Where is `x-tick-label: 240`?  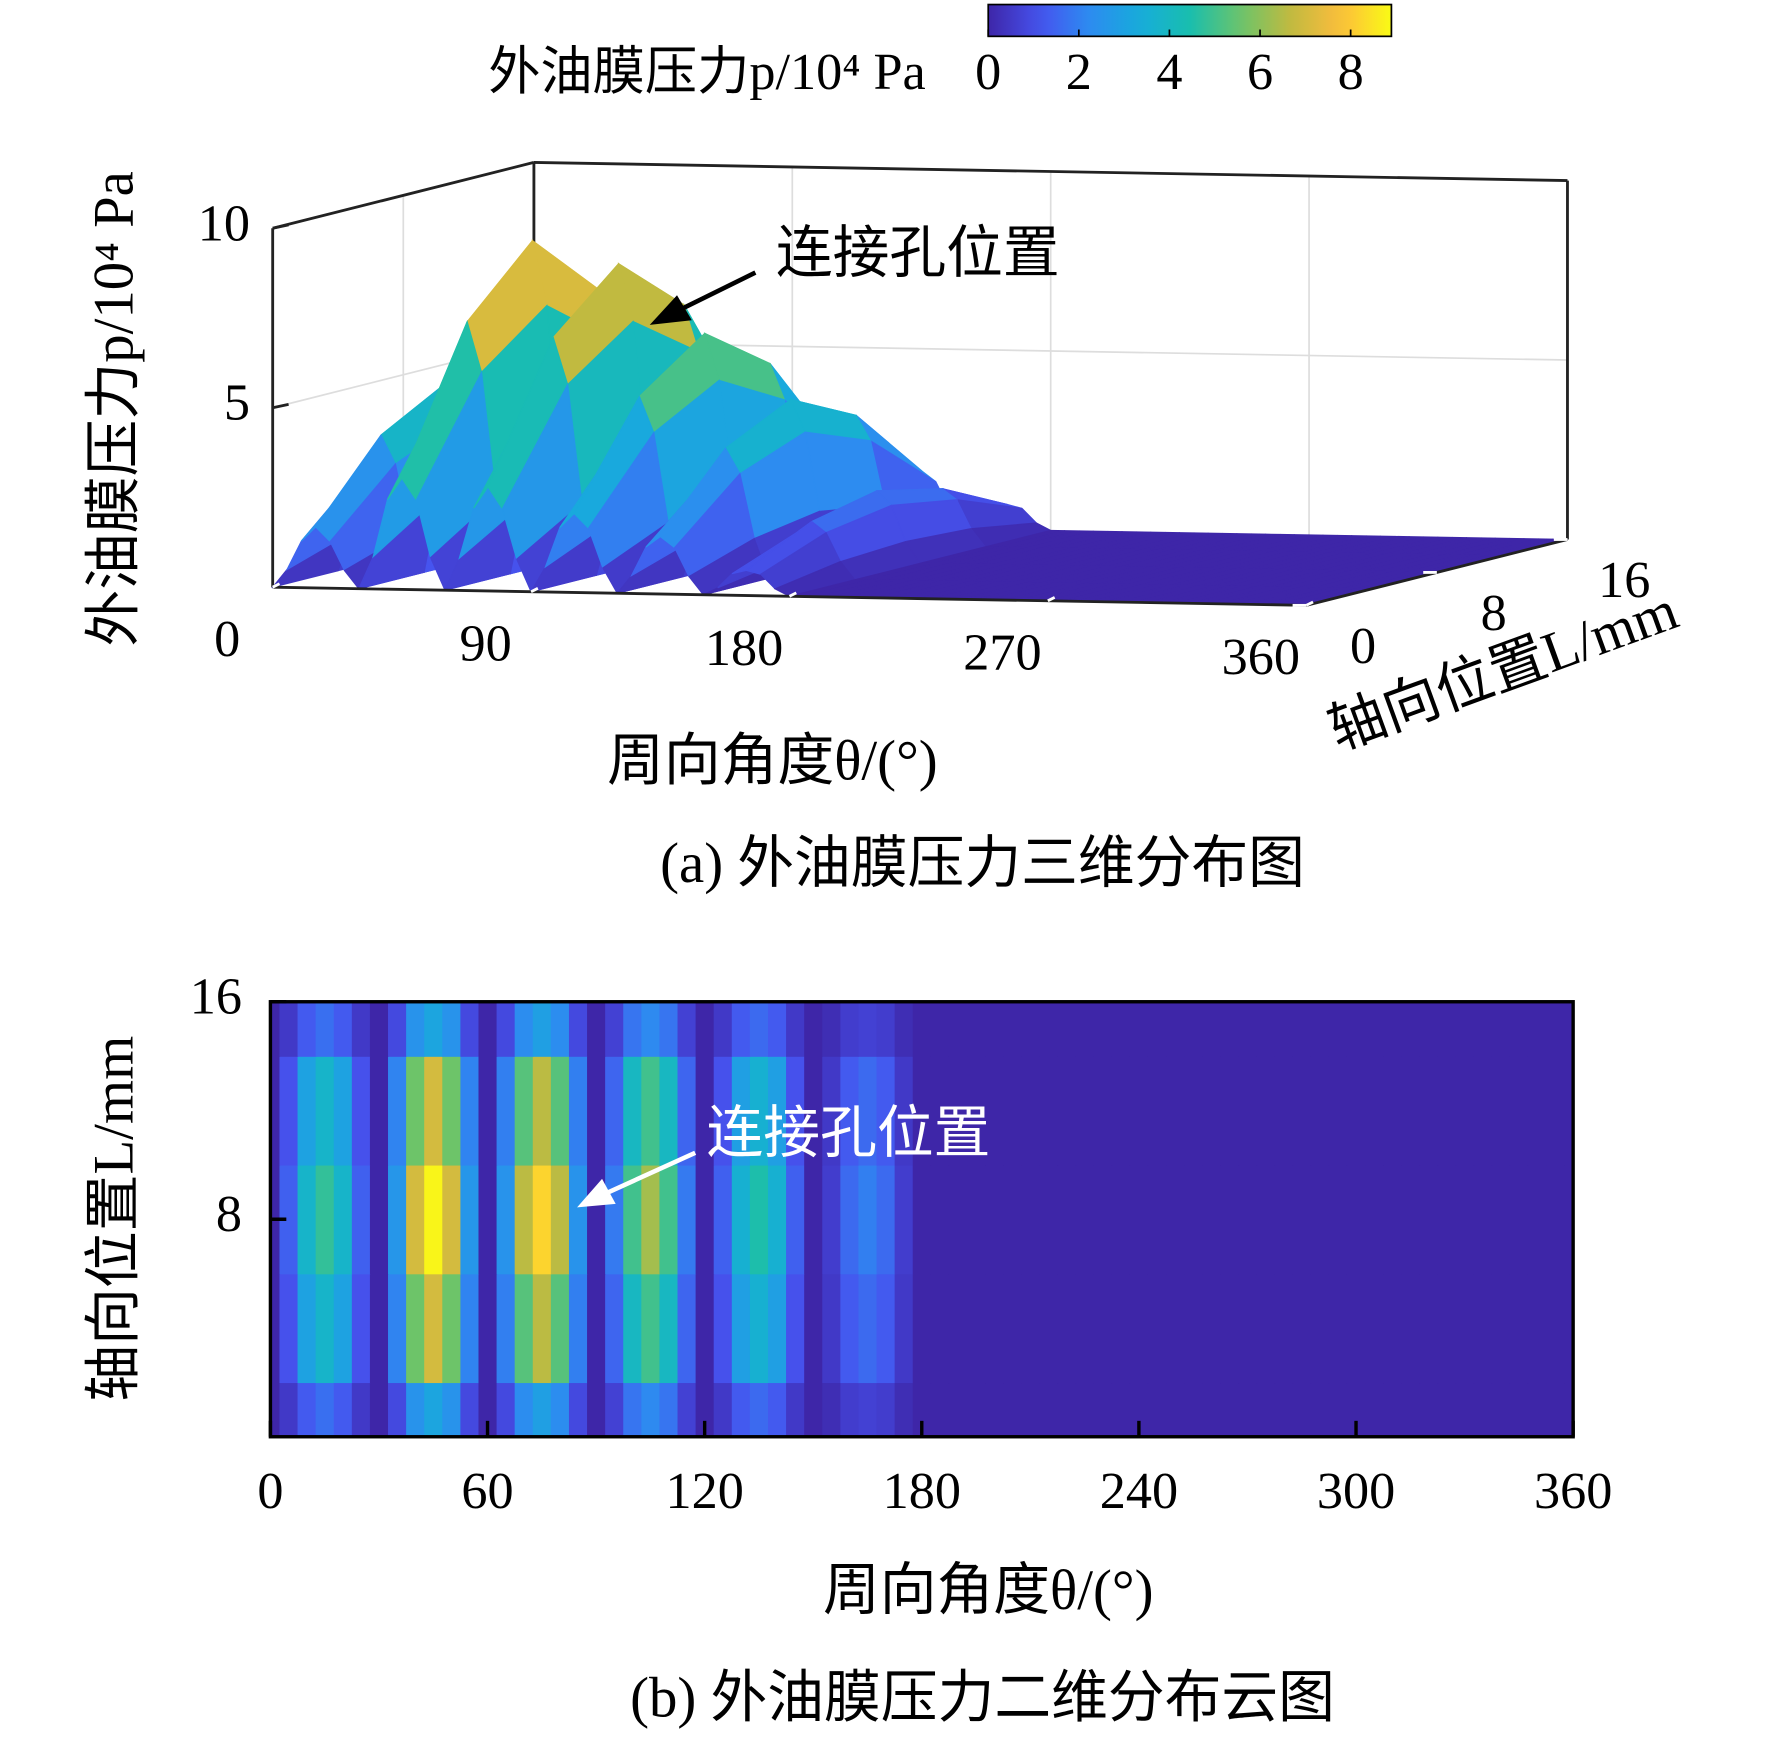 x-tick-label: 240 is located at coordinates (1139, 1491).